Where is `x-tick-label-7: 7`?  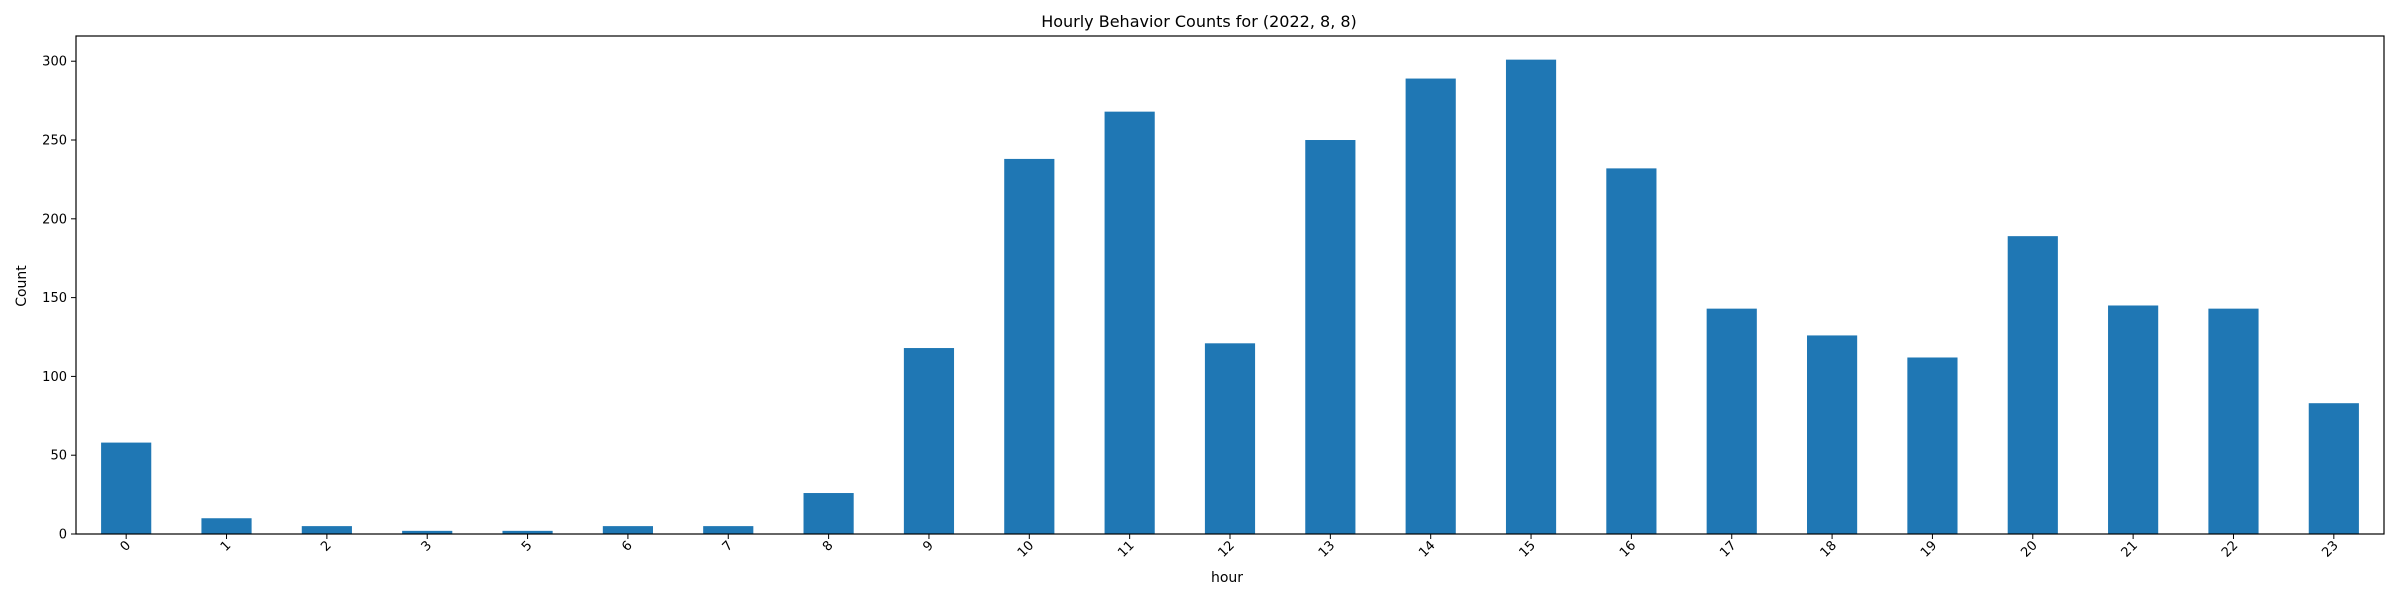
x-tick-label-7: 7 is located at coordinates (728, 546).